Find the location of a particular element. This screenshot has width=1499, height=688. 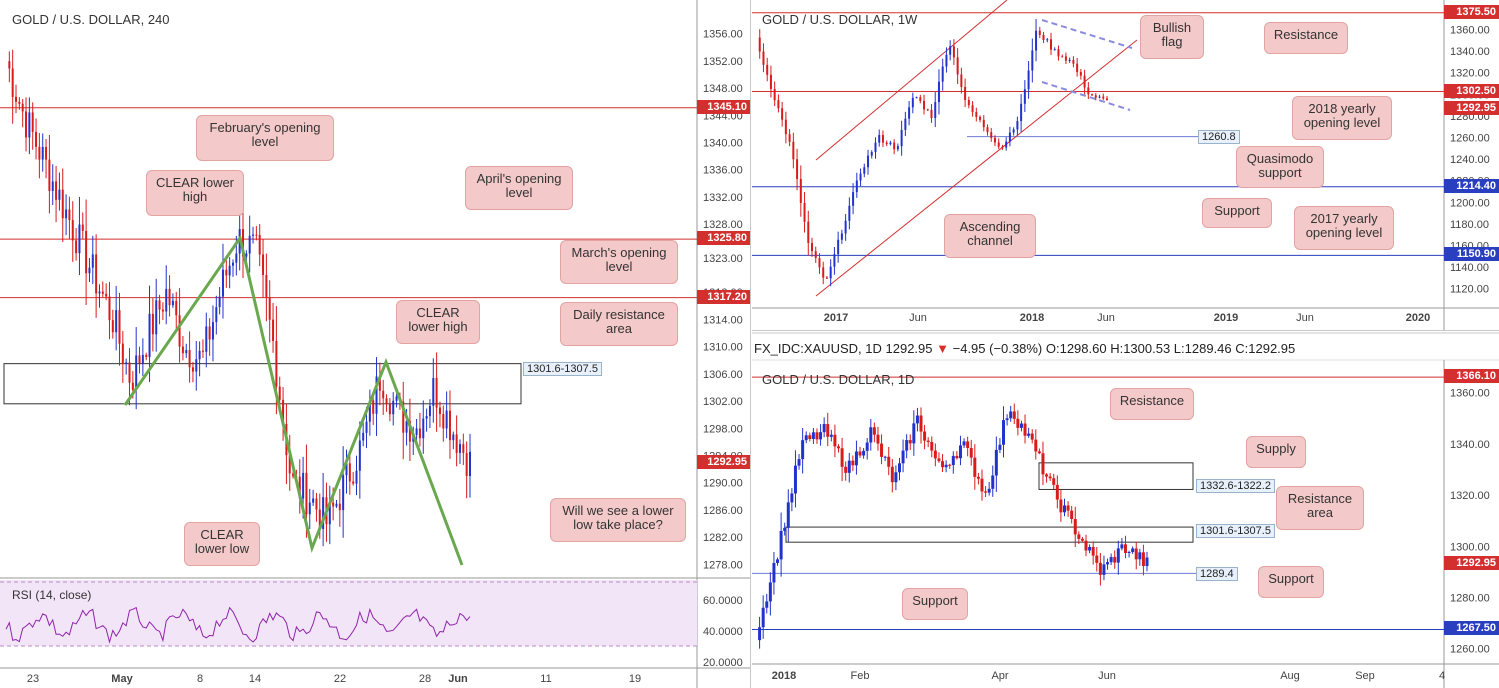

x-tick-label: May is located at coordinates (122, 679).